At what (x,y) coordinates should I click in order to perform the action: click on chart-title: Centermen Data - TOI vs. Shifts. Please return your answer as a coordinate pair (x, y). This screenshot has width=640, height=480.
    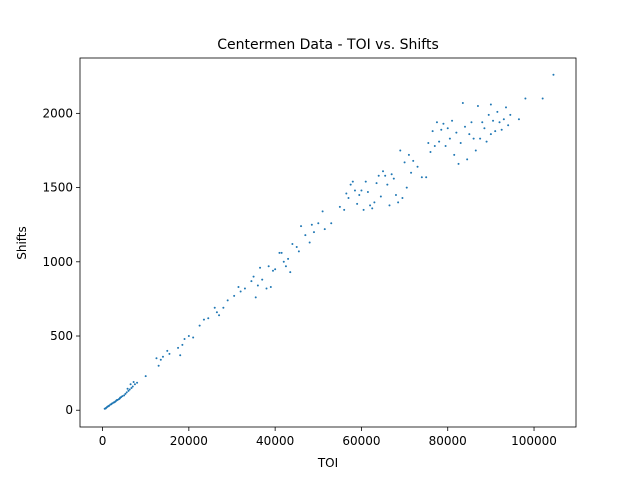
    Looking at the image, I should click on (328, 45).